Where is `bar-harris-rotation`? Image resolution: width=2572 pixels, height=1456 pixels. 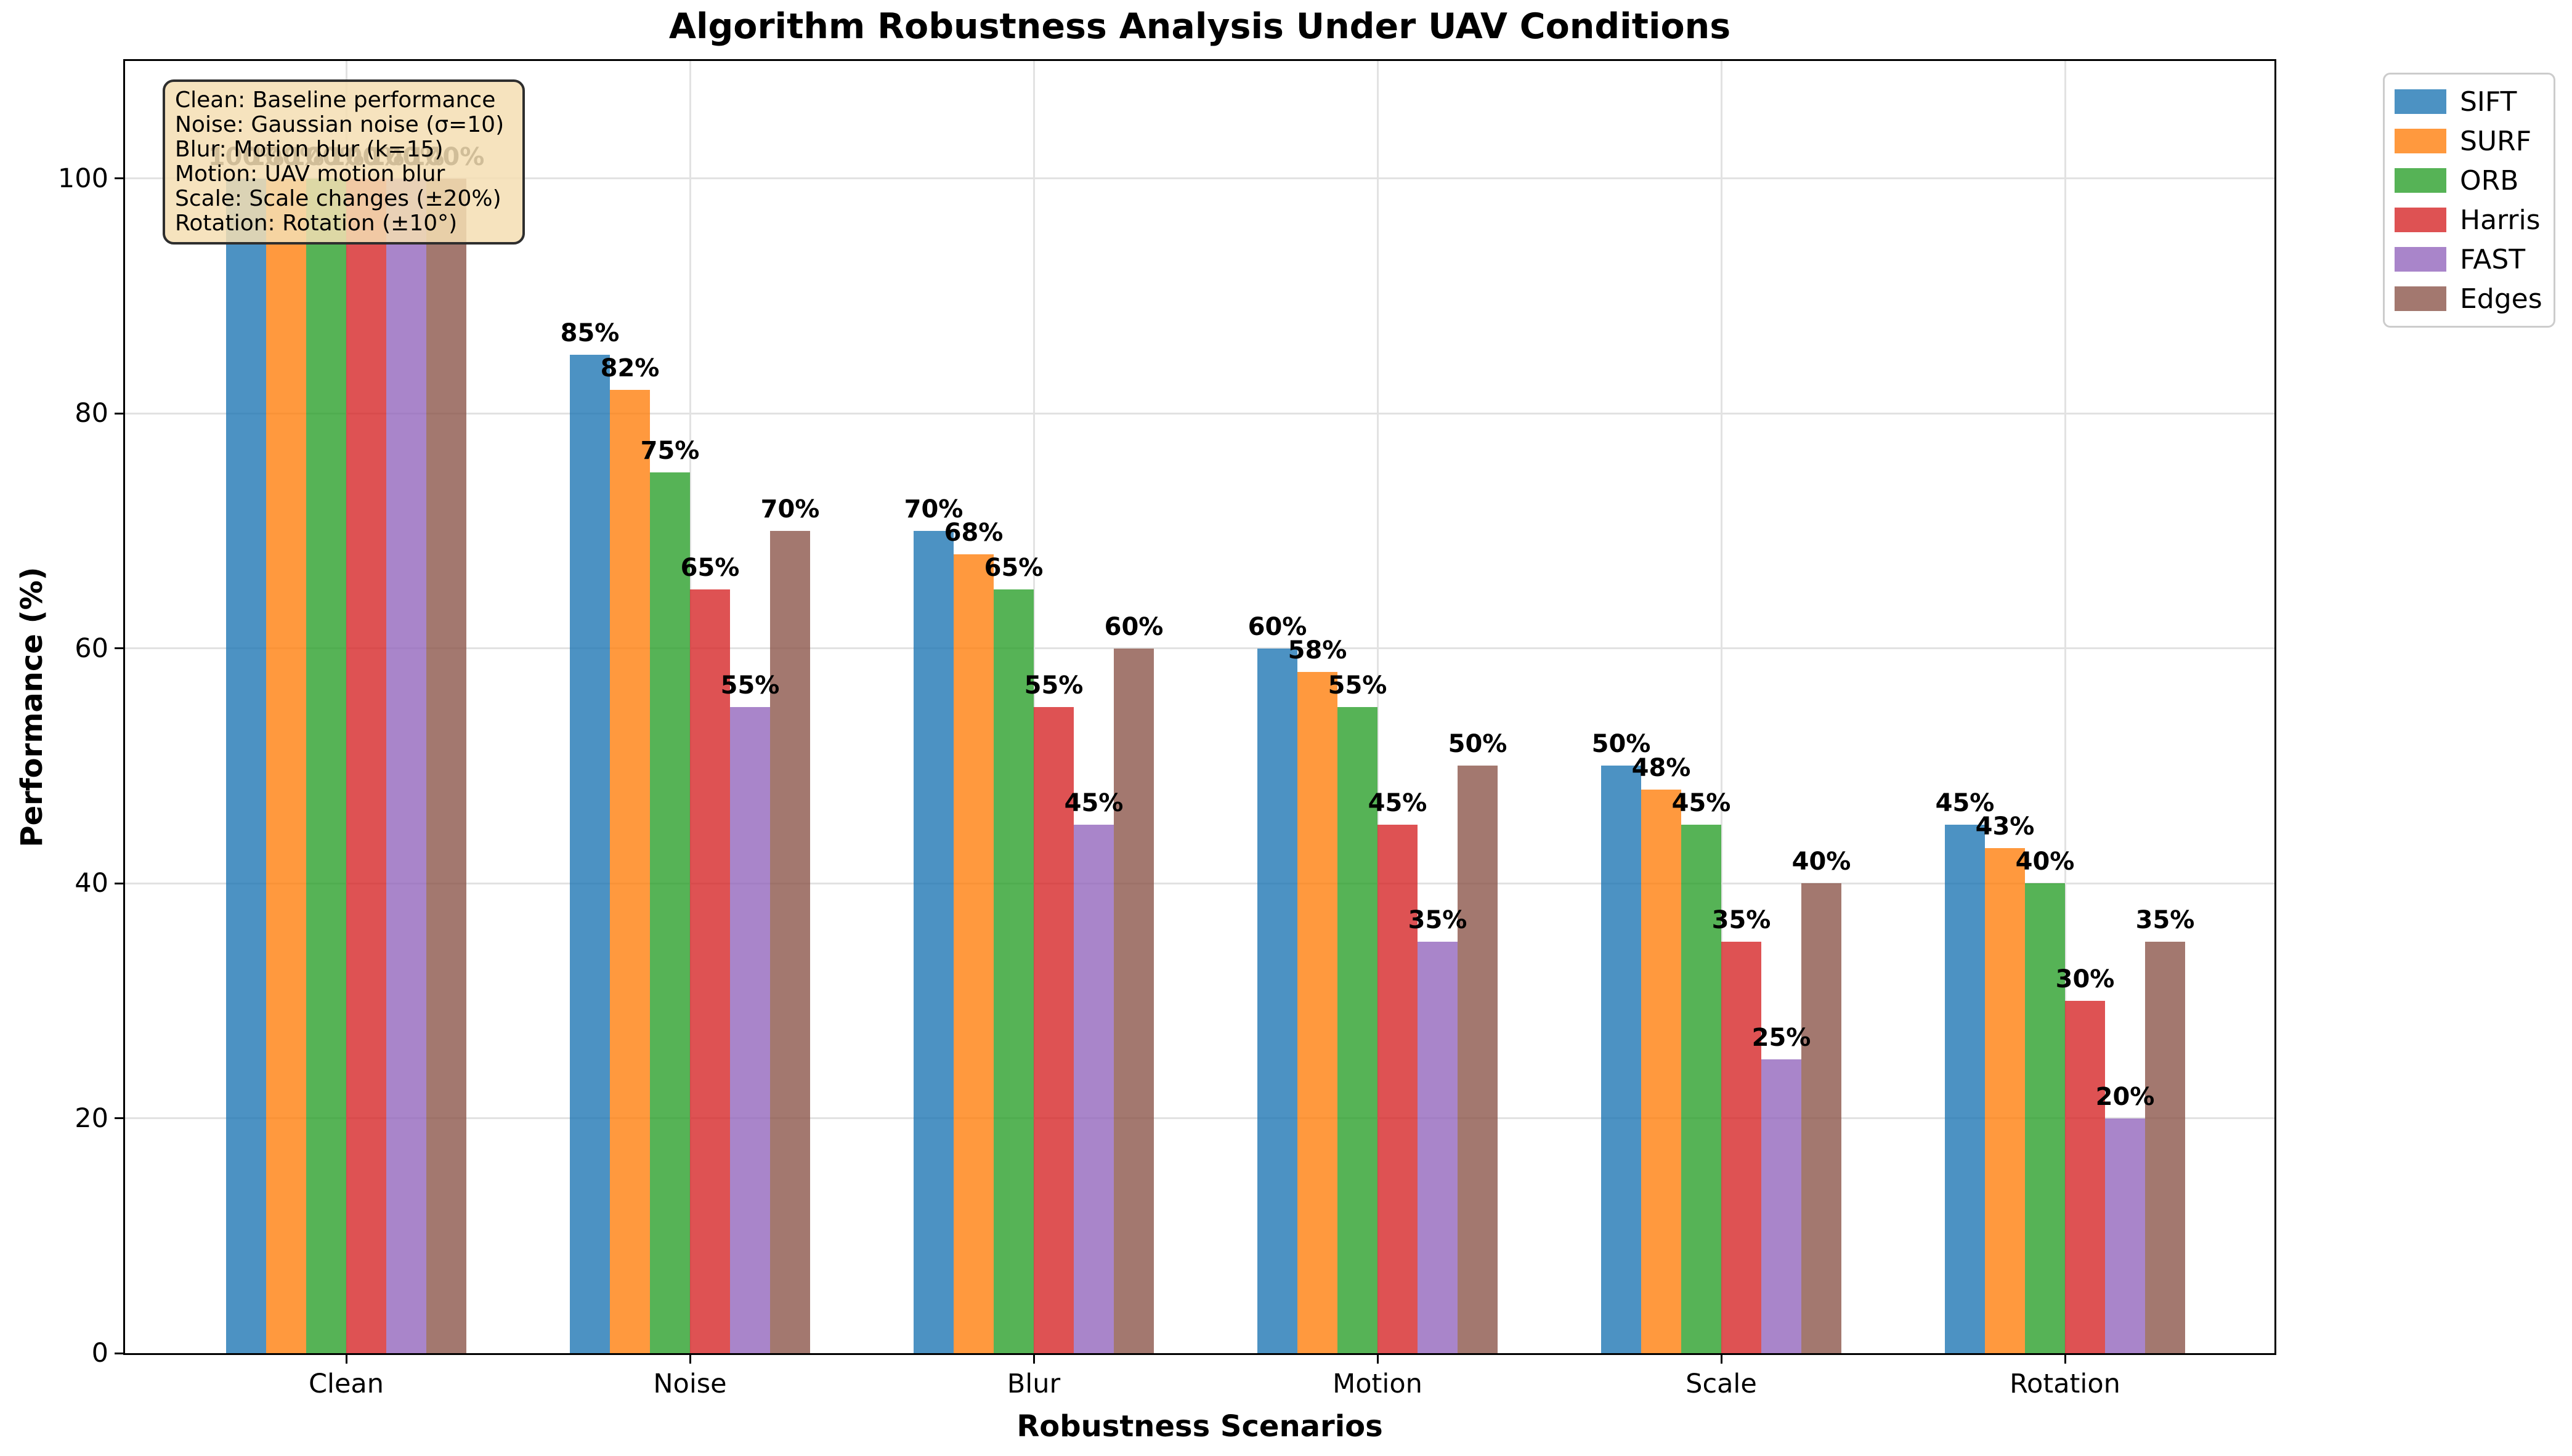 bar-harris-rotation is located at coordinates (2085, 1177).